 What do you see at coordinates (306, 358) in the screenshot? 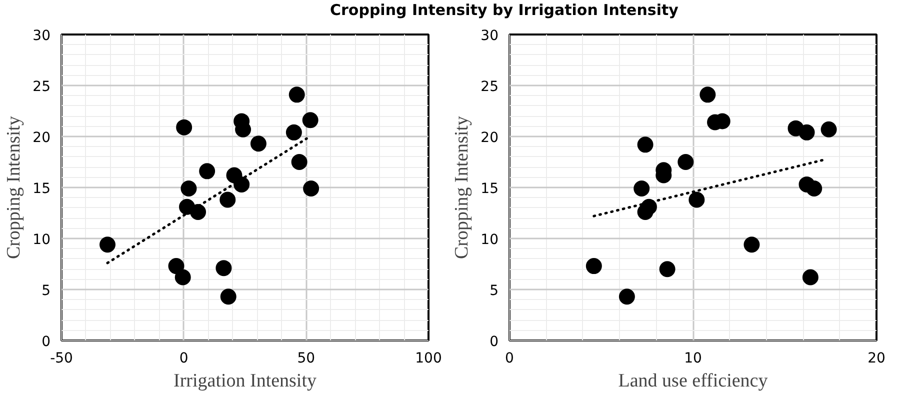
I see `x-tick-label: 50` at bounding box center [306, 358].